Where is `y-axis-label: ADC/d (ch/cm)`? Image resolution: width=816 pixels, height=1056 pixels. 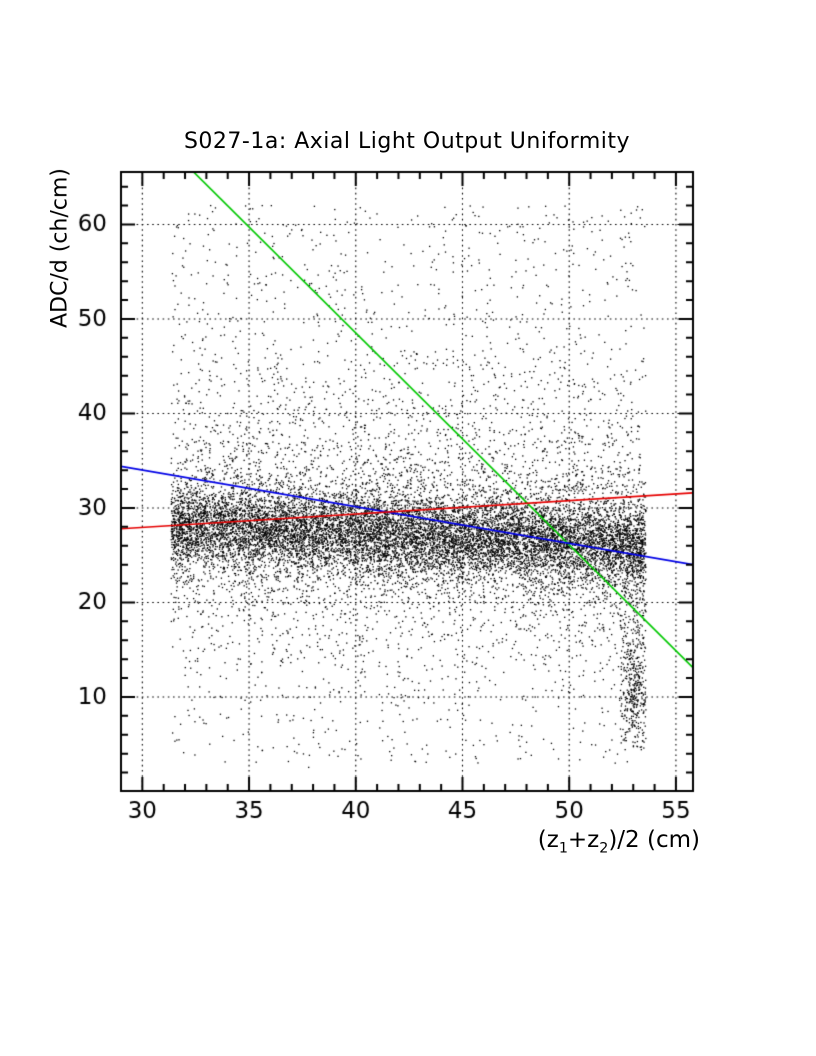
y-axis-label: ADC/d (ch/cm) is located at coordinates (60, 248).